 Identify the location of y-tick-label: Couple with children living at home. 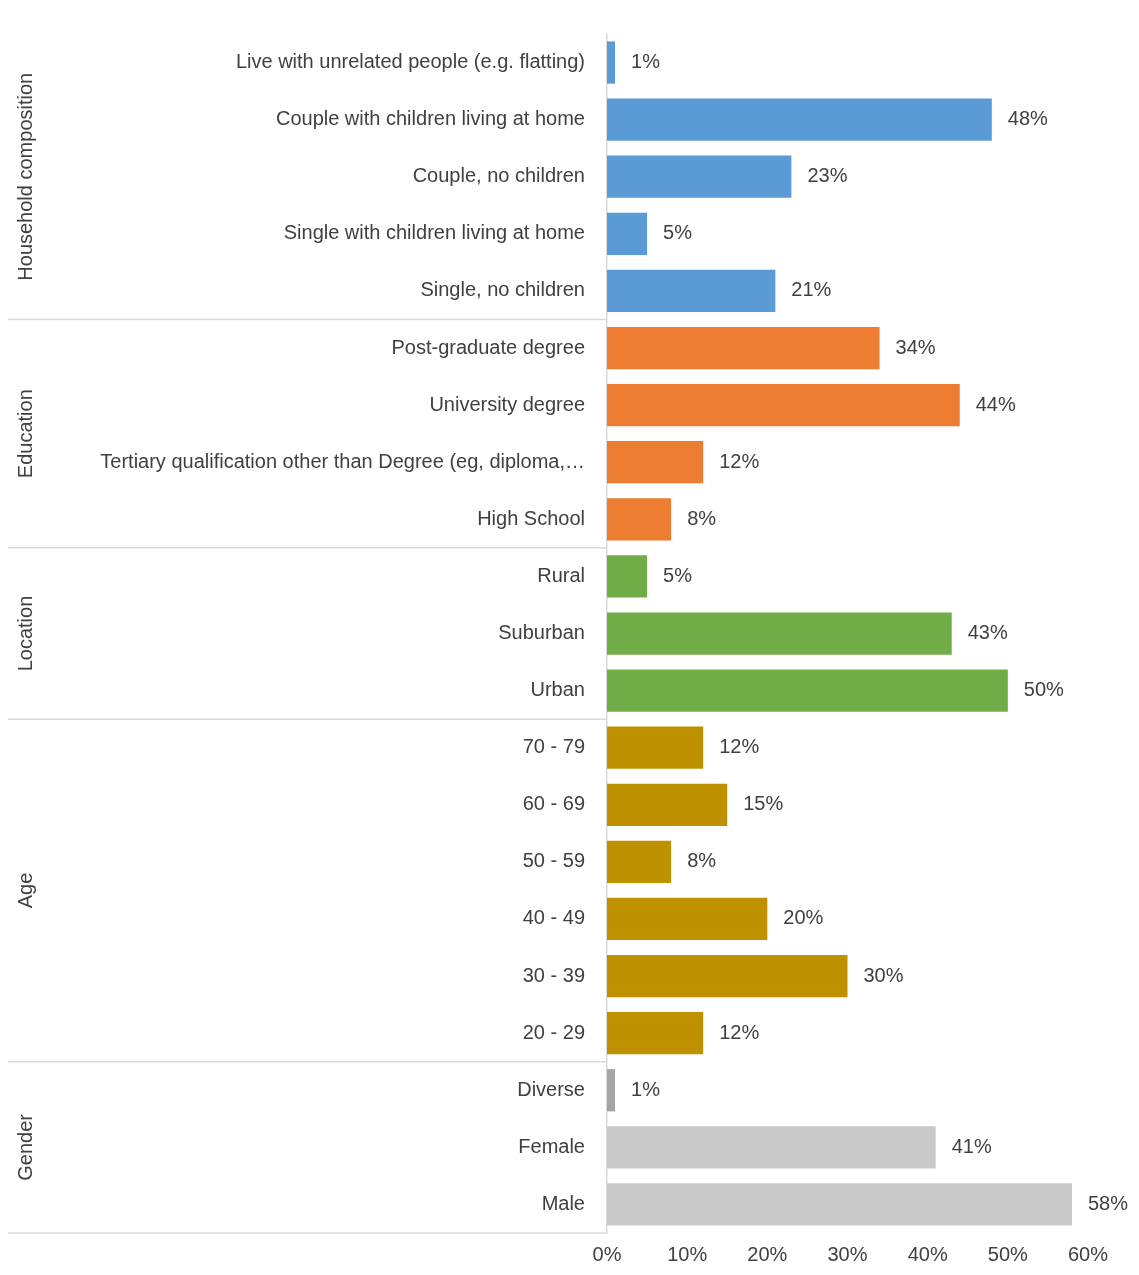
(430, 118).